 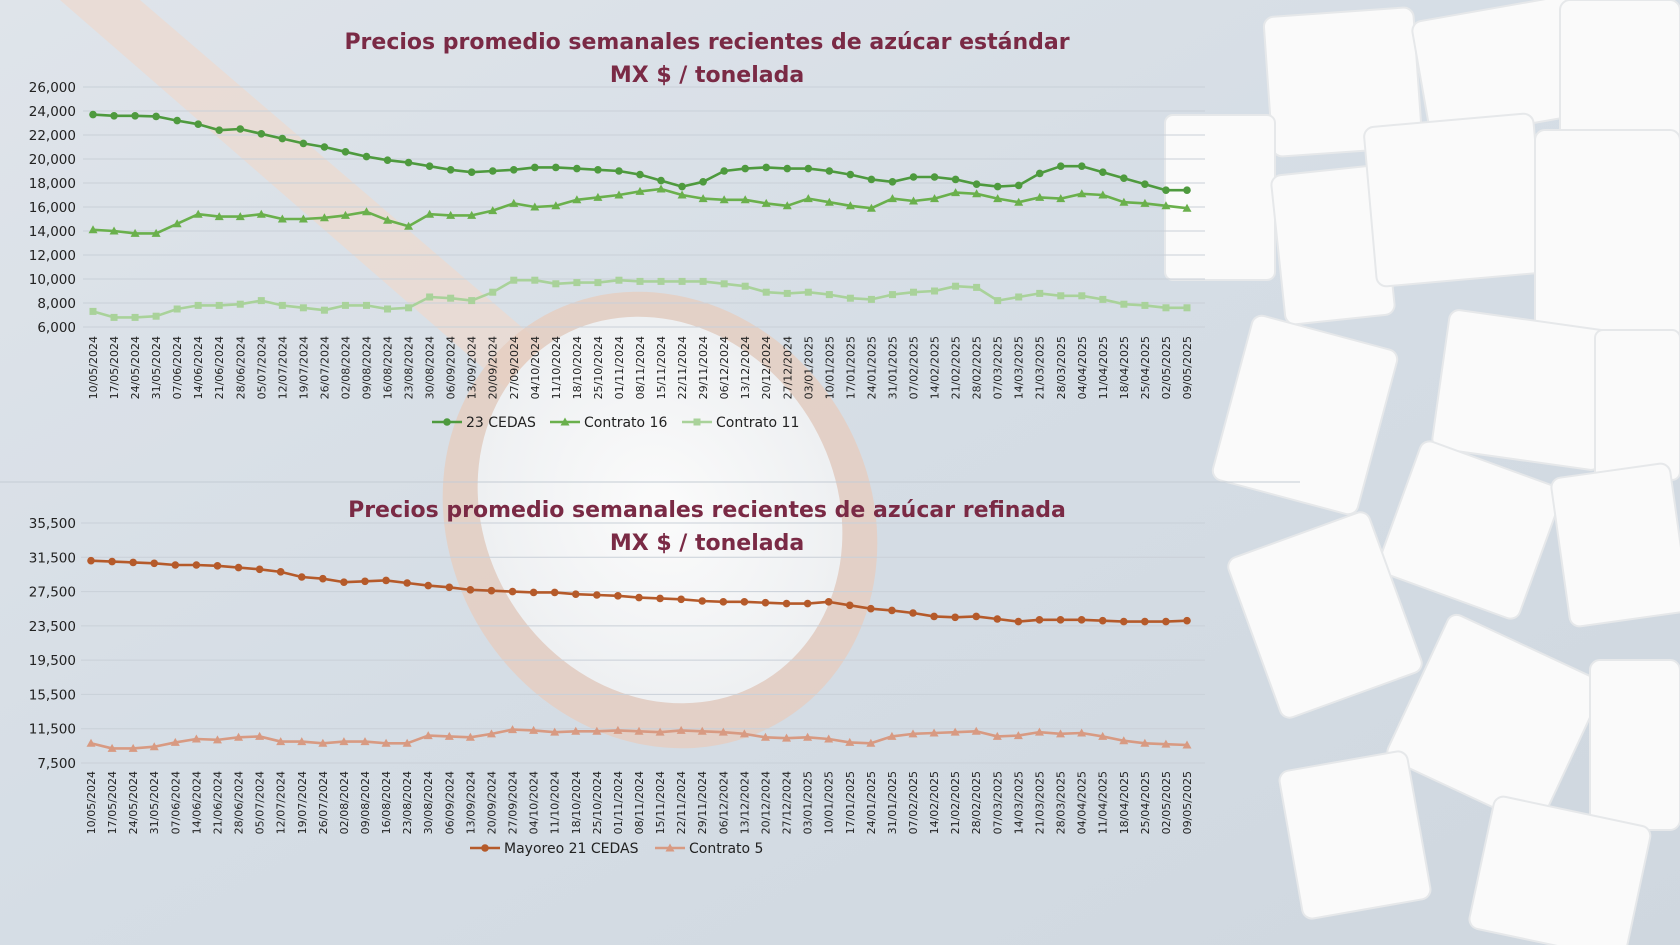 What do you see at coordinates (52, 695) in the screenshot?
I see `y-tick-label: 15,500` at bounding box center [52, 695].